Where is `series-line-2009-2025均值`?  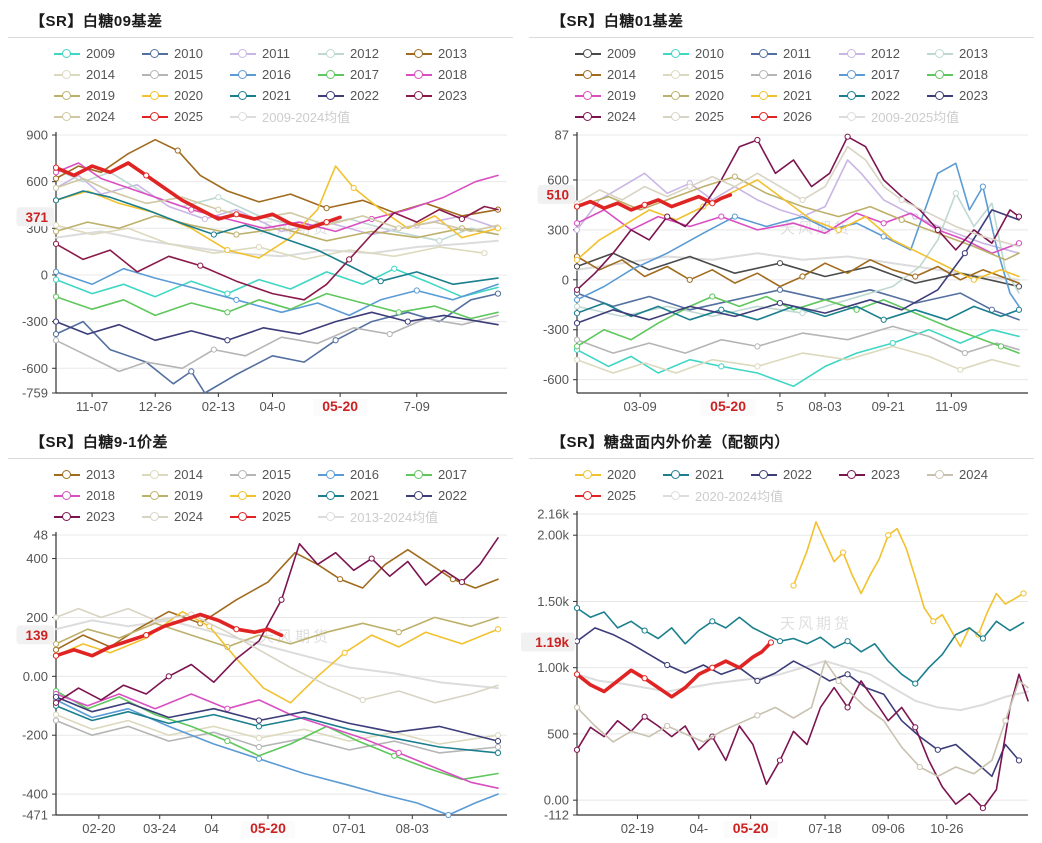
series-line-2009-2025均值 is located at coordinates (798, 266).